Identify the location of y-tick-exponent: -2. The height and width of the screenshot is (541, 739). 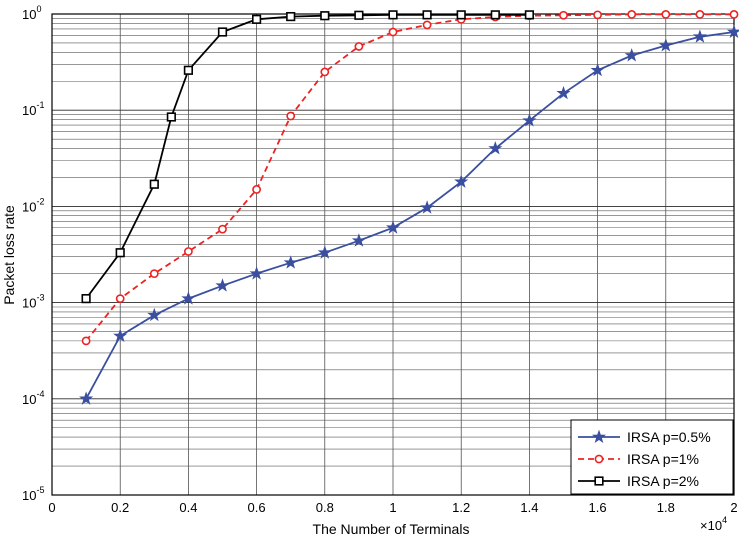
(40, 201).